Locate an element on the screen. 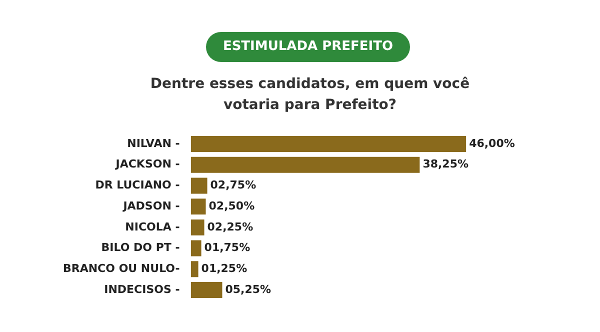  data-label: 02,25% is located at coordinates (230, 227).